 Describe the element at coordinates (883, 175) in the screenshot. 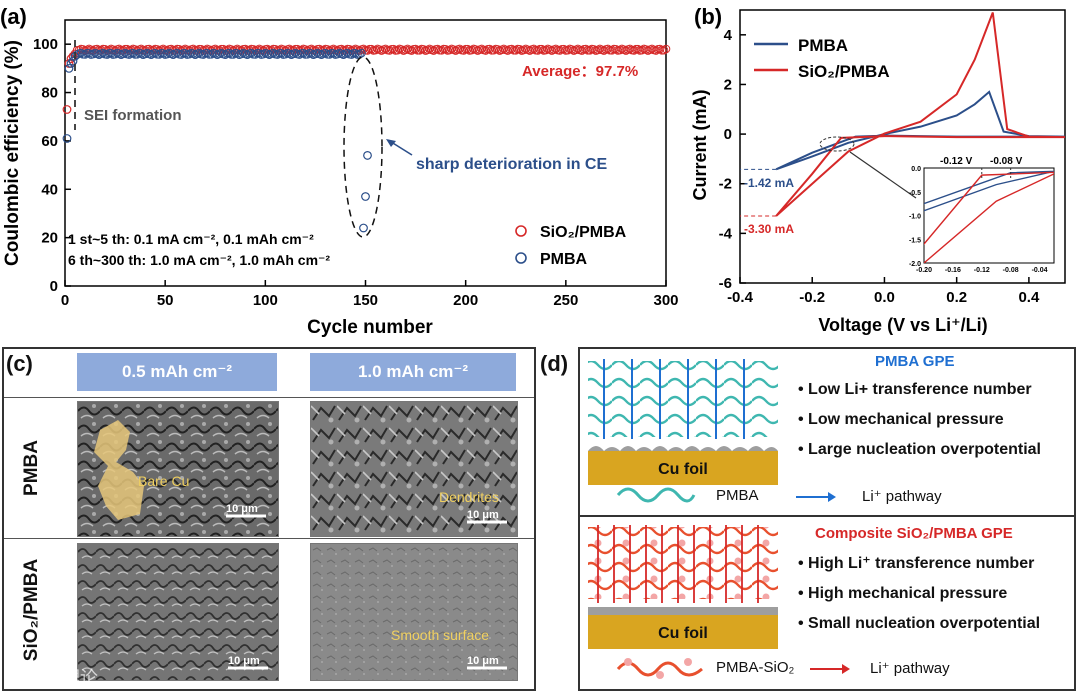

I see `zoom-arrow` at that location.